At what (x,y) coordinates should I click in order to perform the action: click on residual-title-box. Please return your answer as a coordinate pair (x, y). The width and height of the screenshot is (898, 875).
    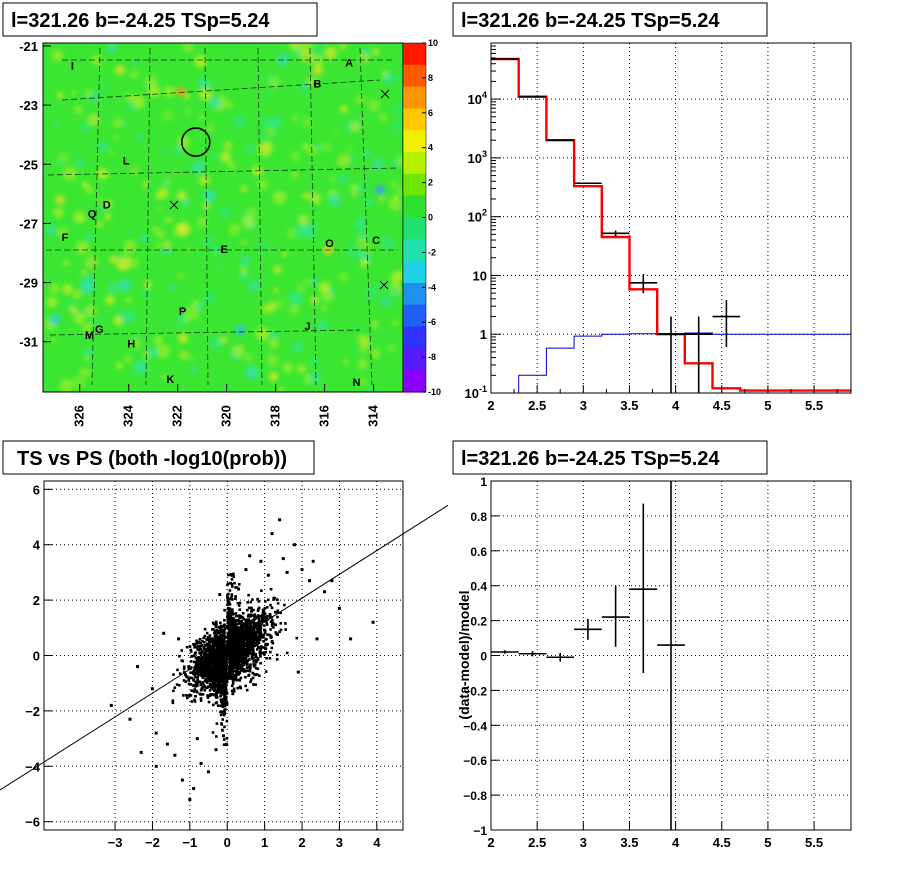
    Looking at the image, I should click on (610, 457).